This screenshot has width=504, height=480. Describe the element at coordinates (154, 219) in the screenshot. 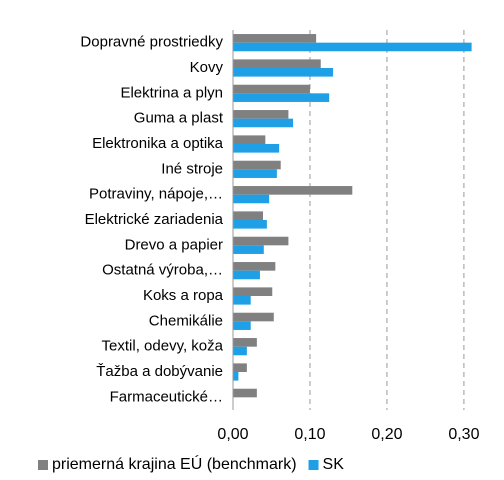

I see `y-tick-label: Elektrické zariadenia` at that location.